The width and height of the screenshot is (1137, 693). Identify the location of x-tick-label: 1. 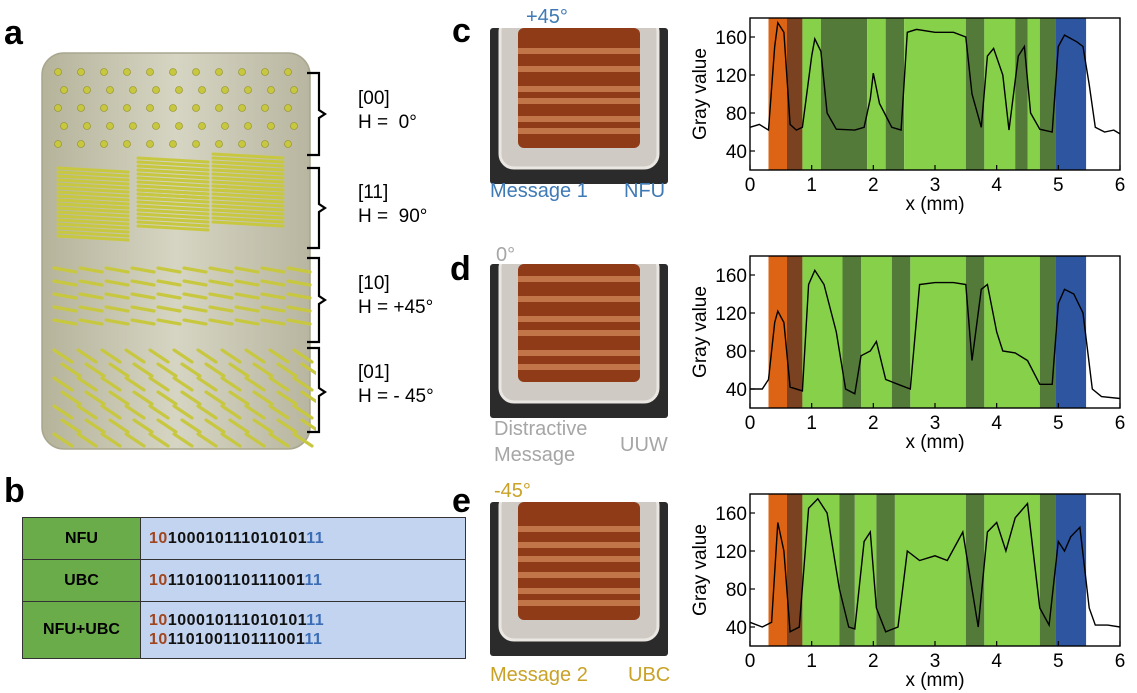
(811, 185).